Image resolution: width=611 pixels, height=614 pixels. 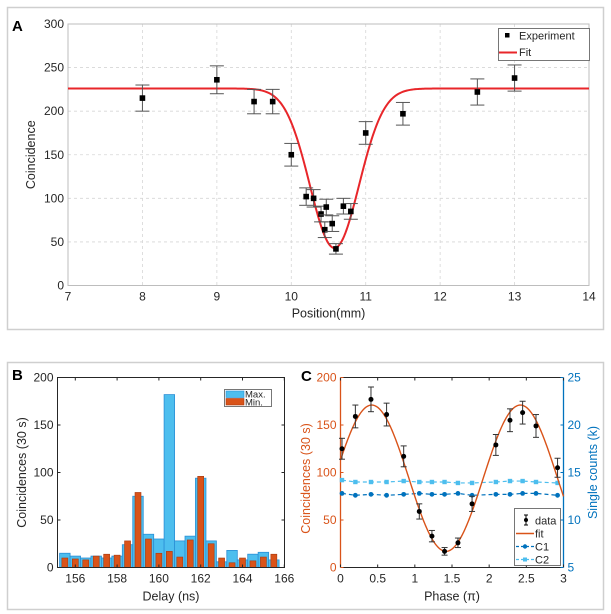 I want to click on a-ytick-label: 250, so click(x=54, y=68).